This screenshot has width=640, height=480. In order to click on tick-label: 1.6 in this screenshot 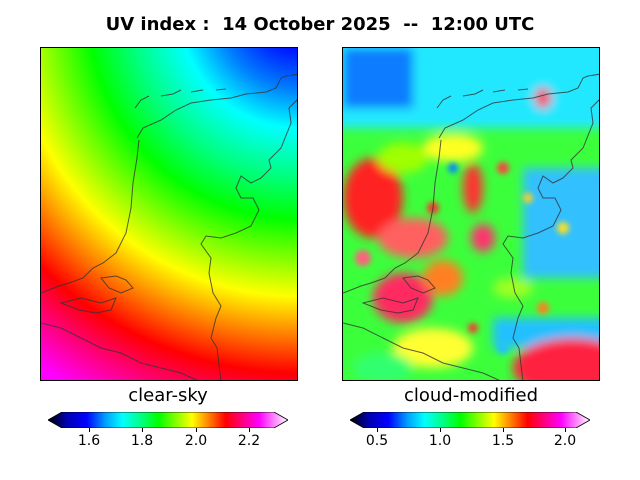, I will do `click(89, 441)`.